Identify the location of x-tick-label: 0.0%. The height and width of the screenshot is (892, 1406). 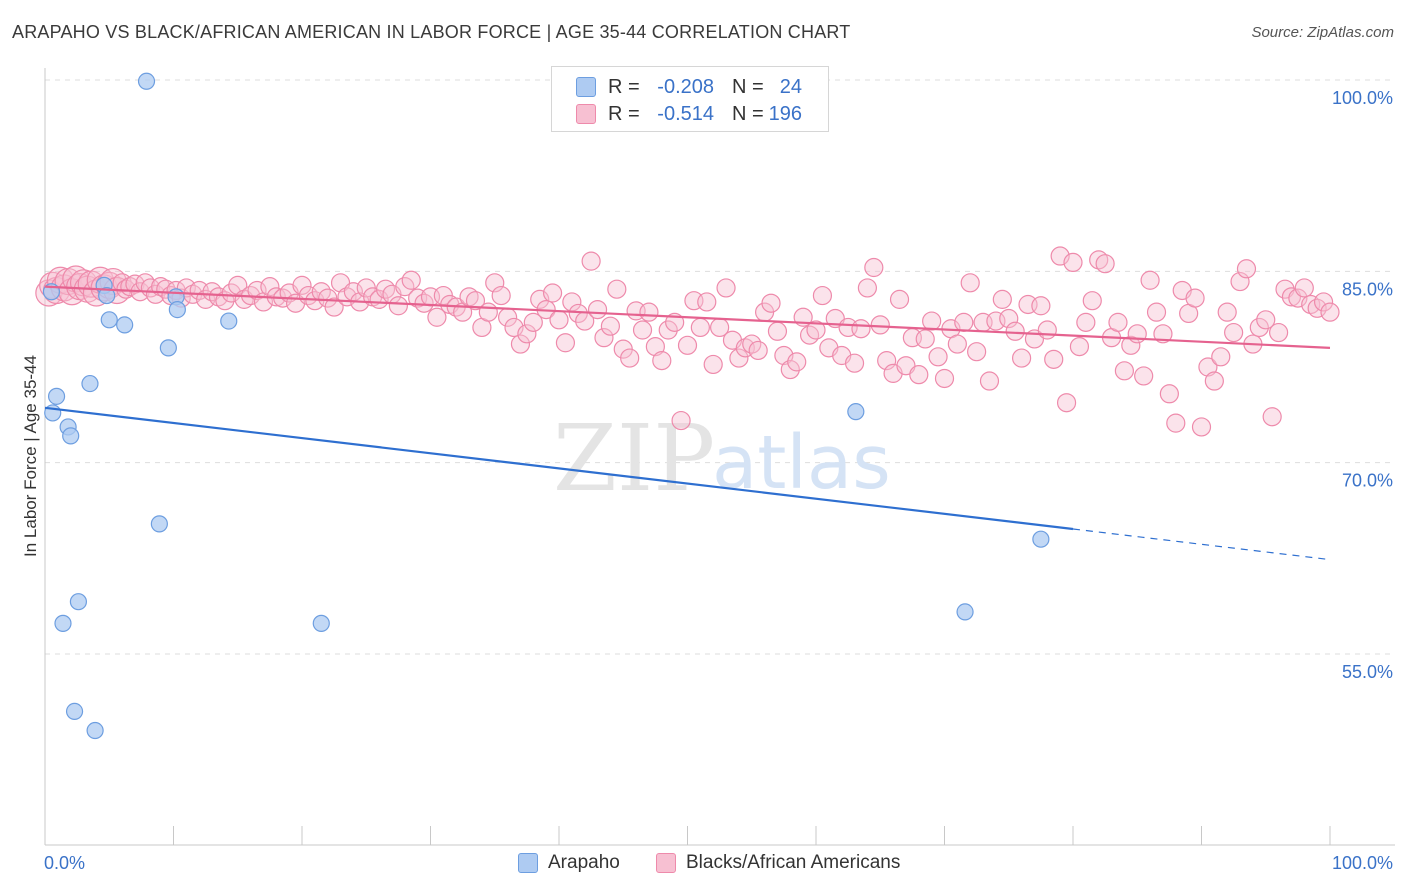
(64, 863).